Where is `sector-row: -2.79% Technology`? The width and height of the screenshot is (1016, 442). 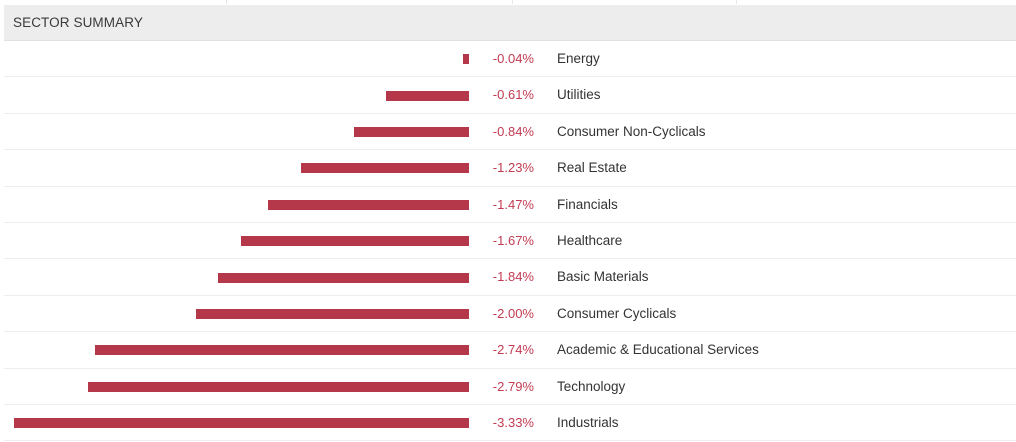
sector-row: -2.79% Technology is located at coordinates (510, 387).